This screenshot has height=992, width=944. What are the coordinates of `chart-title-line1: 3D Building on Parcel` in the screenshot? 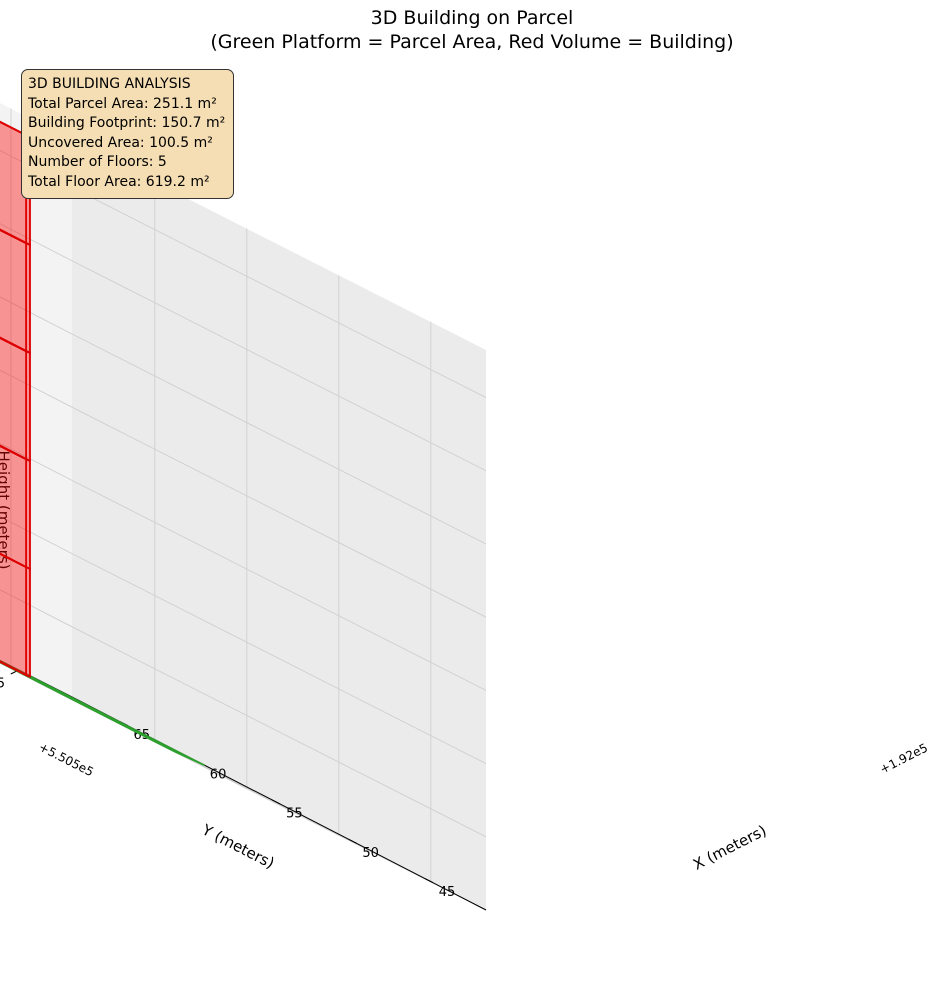 It's located at (472, 18).